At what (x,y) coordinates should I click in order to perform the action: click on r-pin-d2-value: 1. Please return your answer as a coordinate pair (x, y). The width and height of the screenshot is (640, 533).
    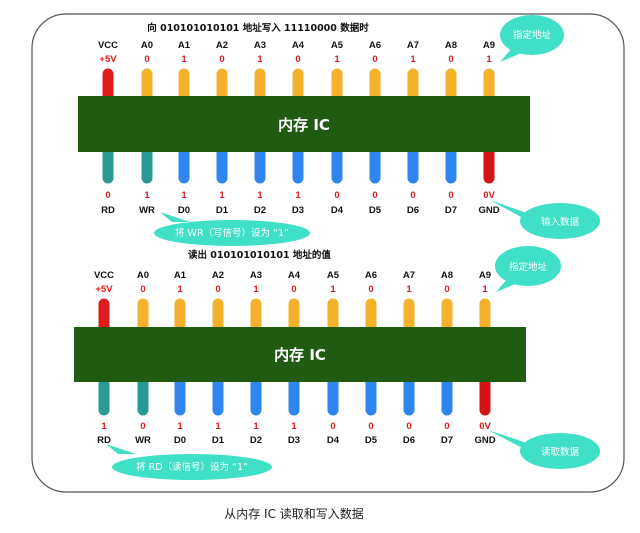
    Looking at the image, I should click on (256, 426).